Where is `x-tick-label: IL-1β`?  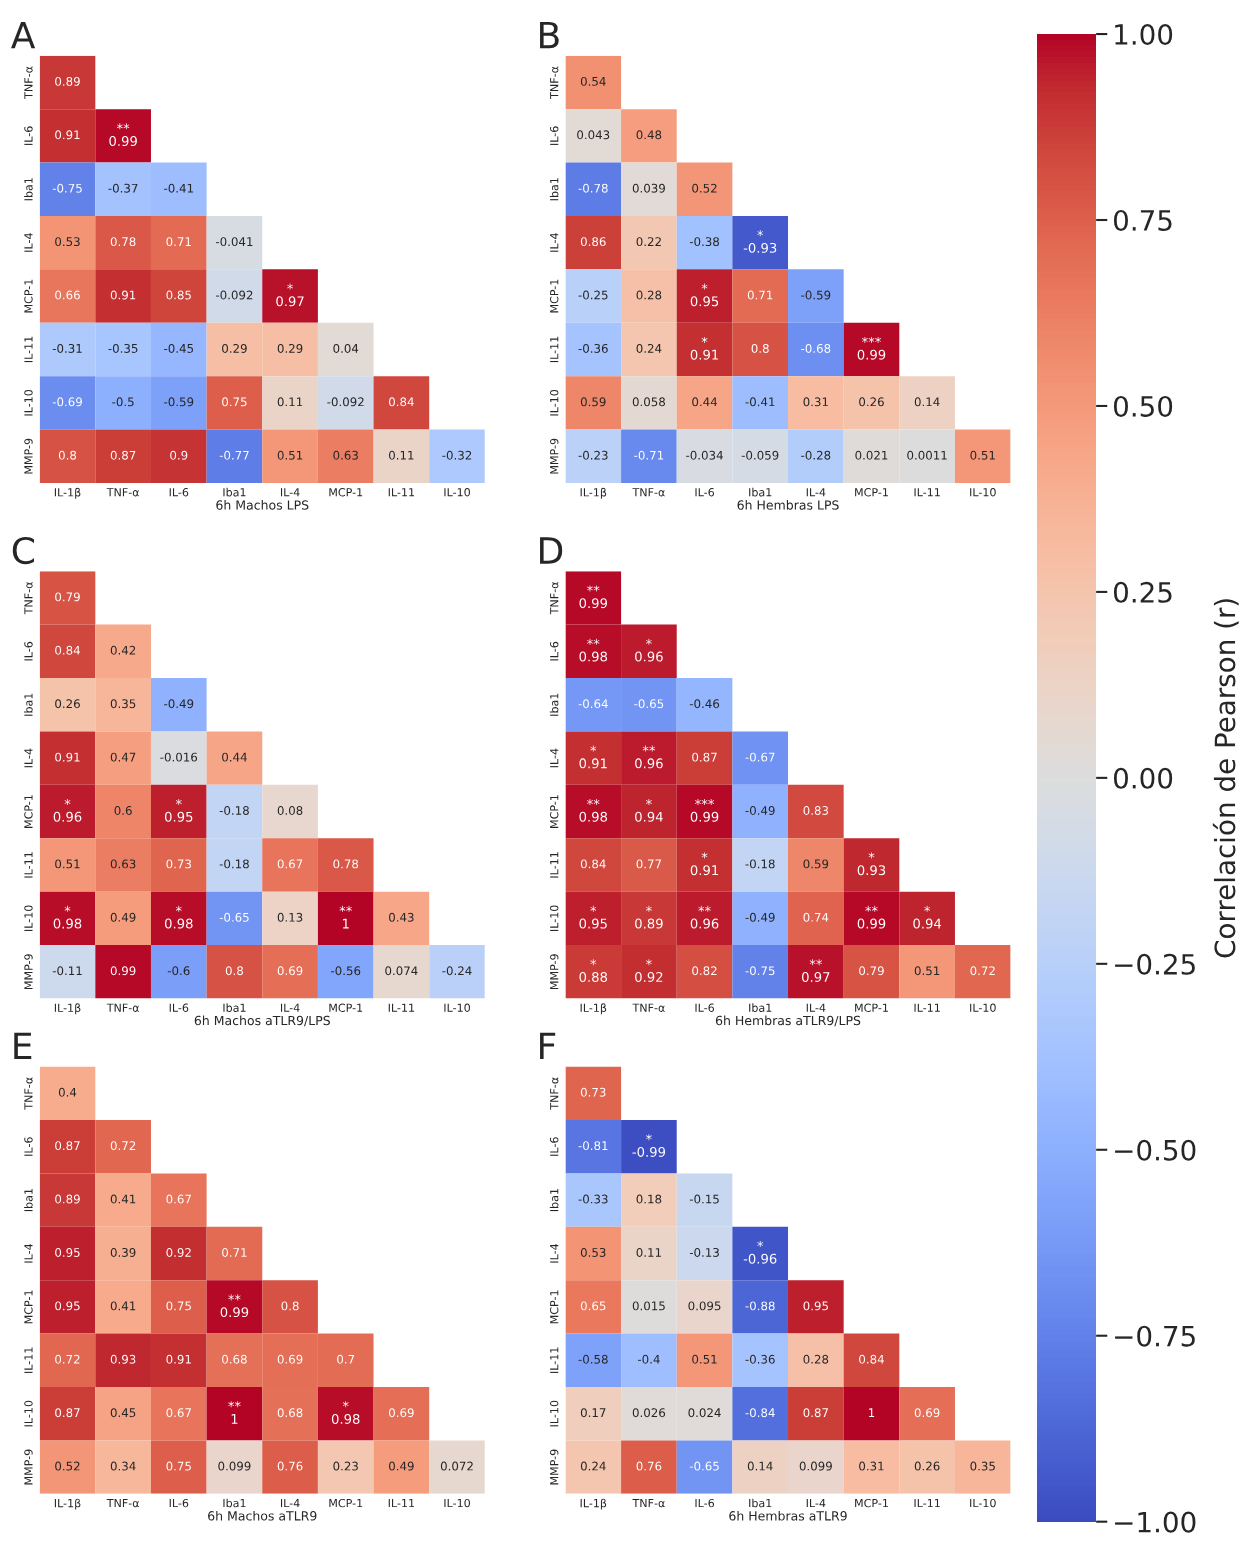 x-tick-label: IL-1β is located at coordinates (67, 1504).